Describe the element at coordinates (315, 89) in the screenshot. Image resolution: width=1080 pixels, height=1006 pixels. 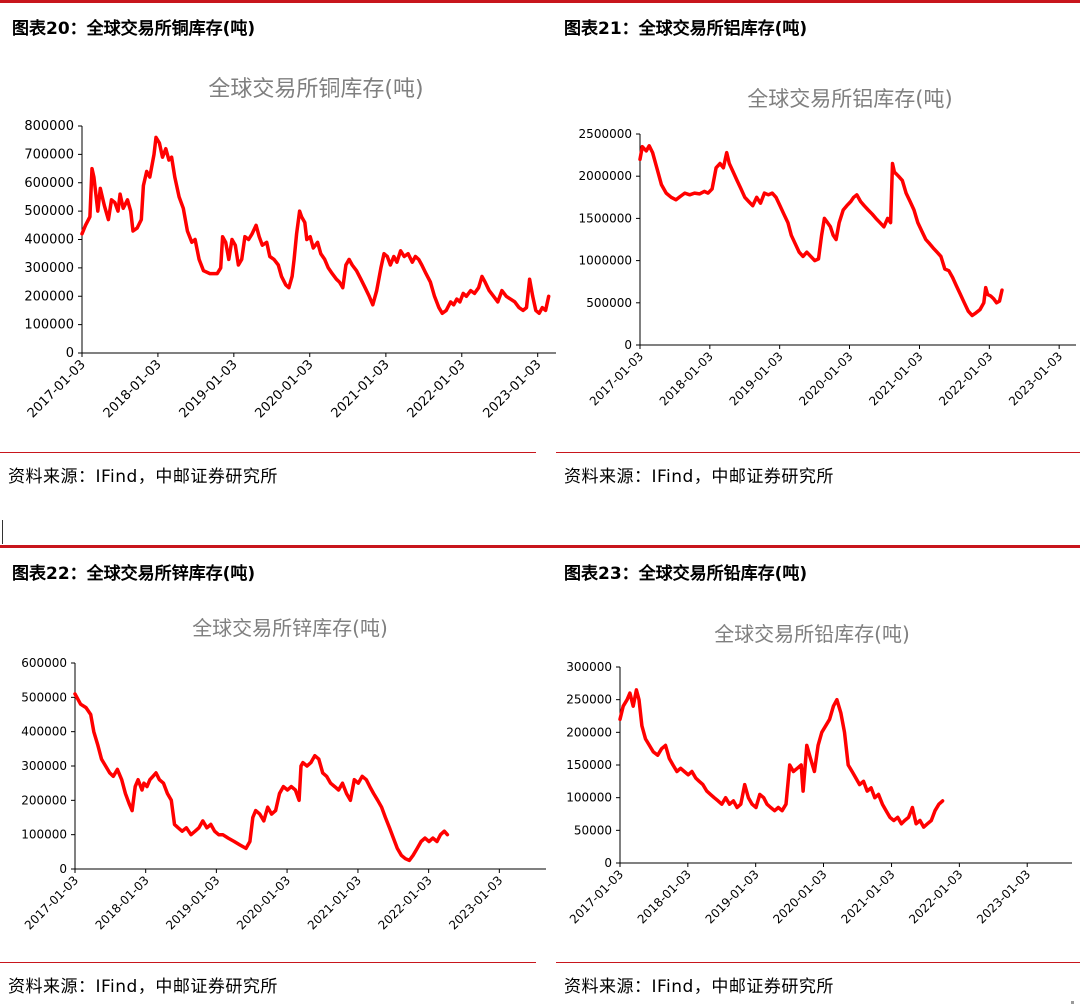
I see `chart-title: 全球交易所铜库存(吨)` at that location.